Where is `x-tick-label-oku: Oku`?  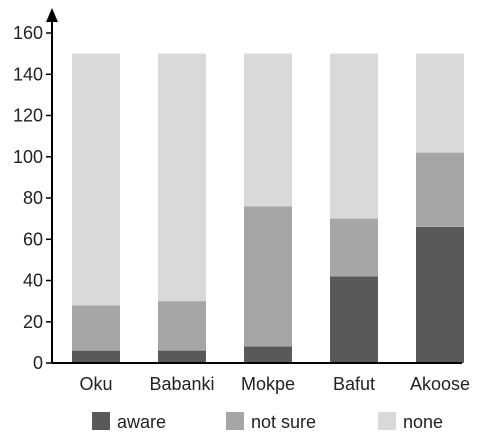
x-tick-label-oku: Oku is located at coordinates (95, 384).